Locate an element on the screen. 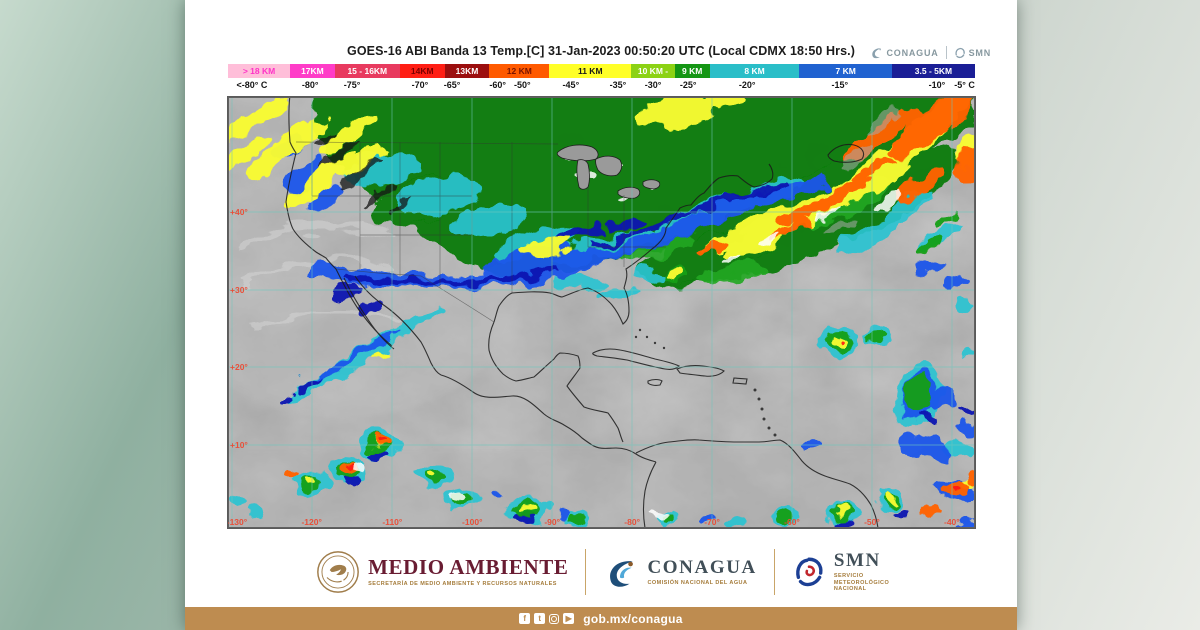 This screenshot has width=1200, height=630. gobmx-link: gob.mx/conagua is located at coordinates (633, 618).